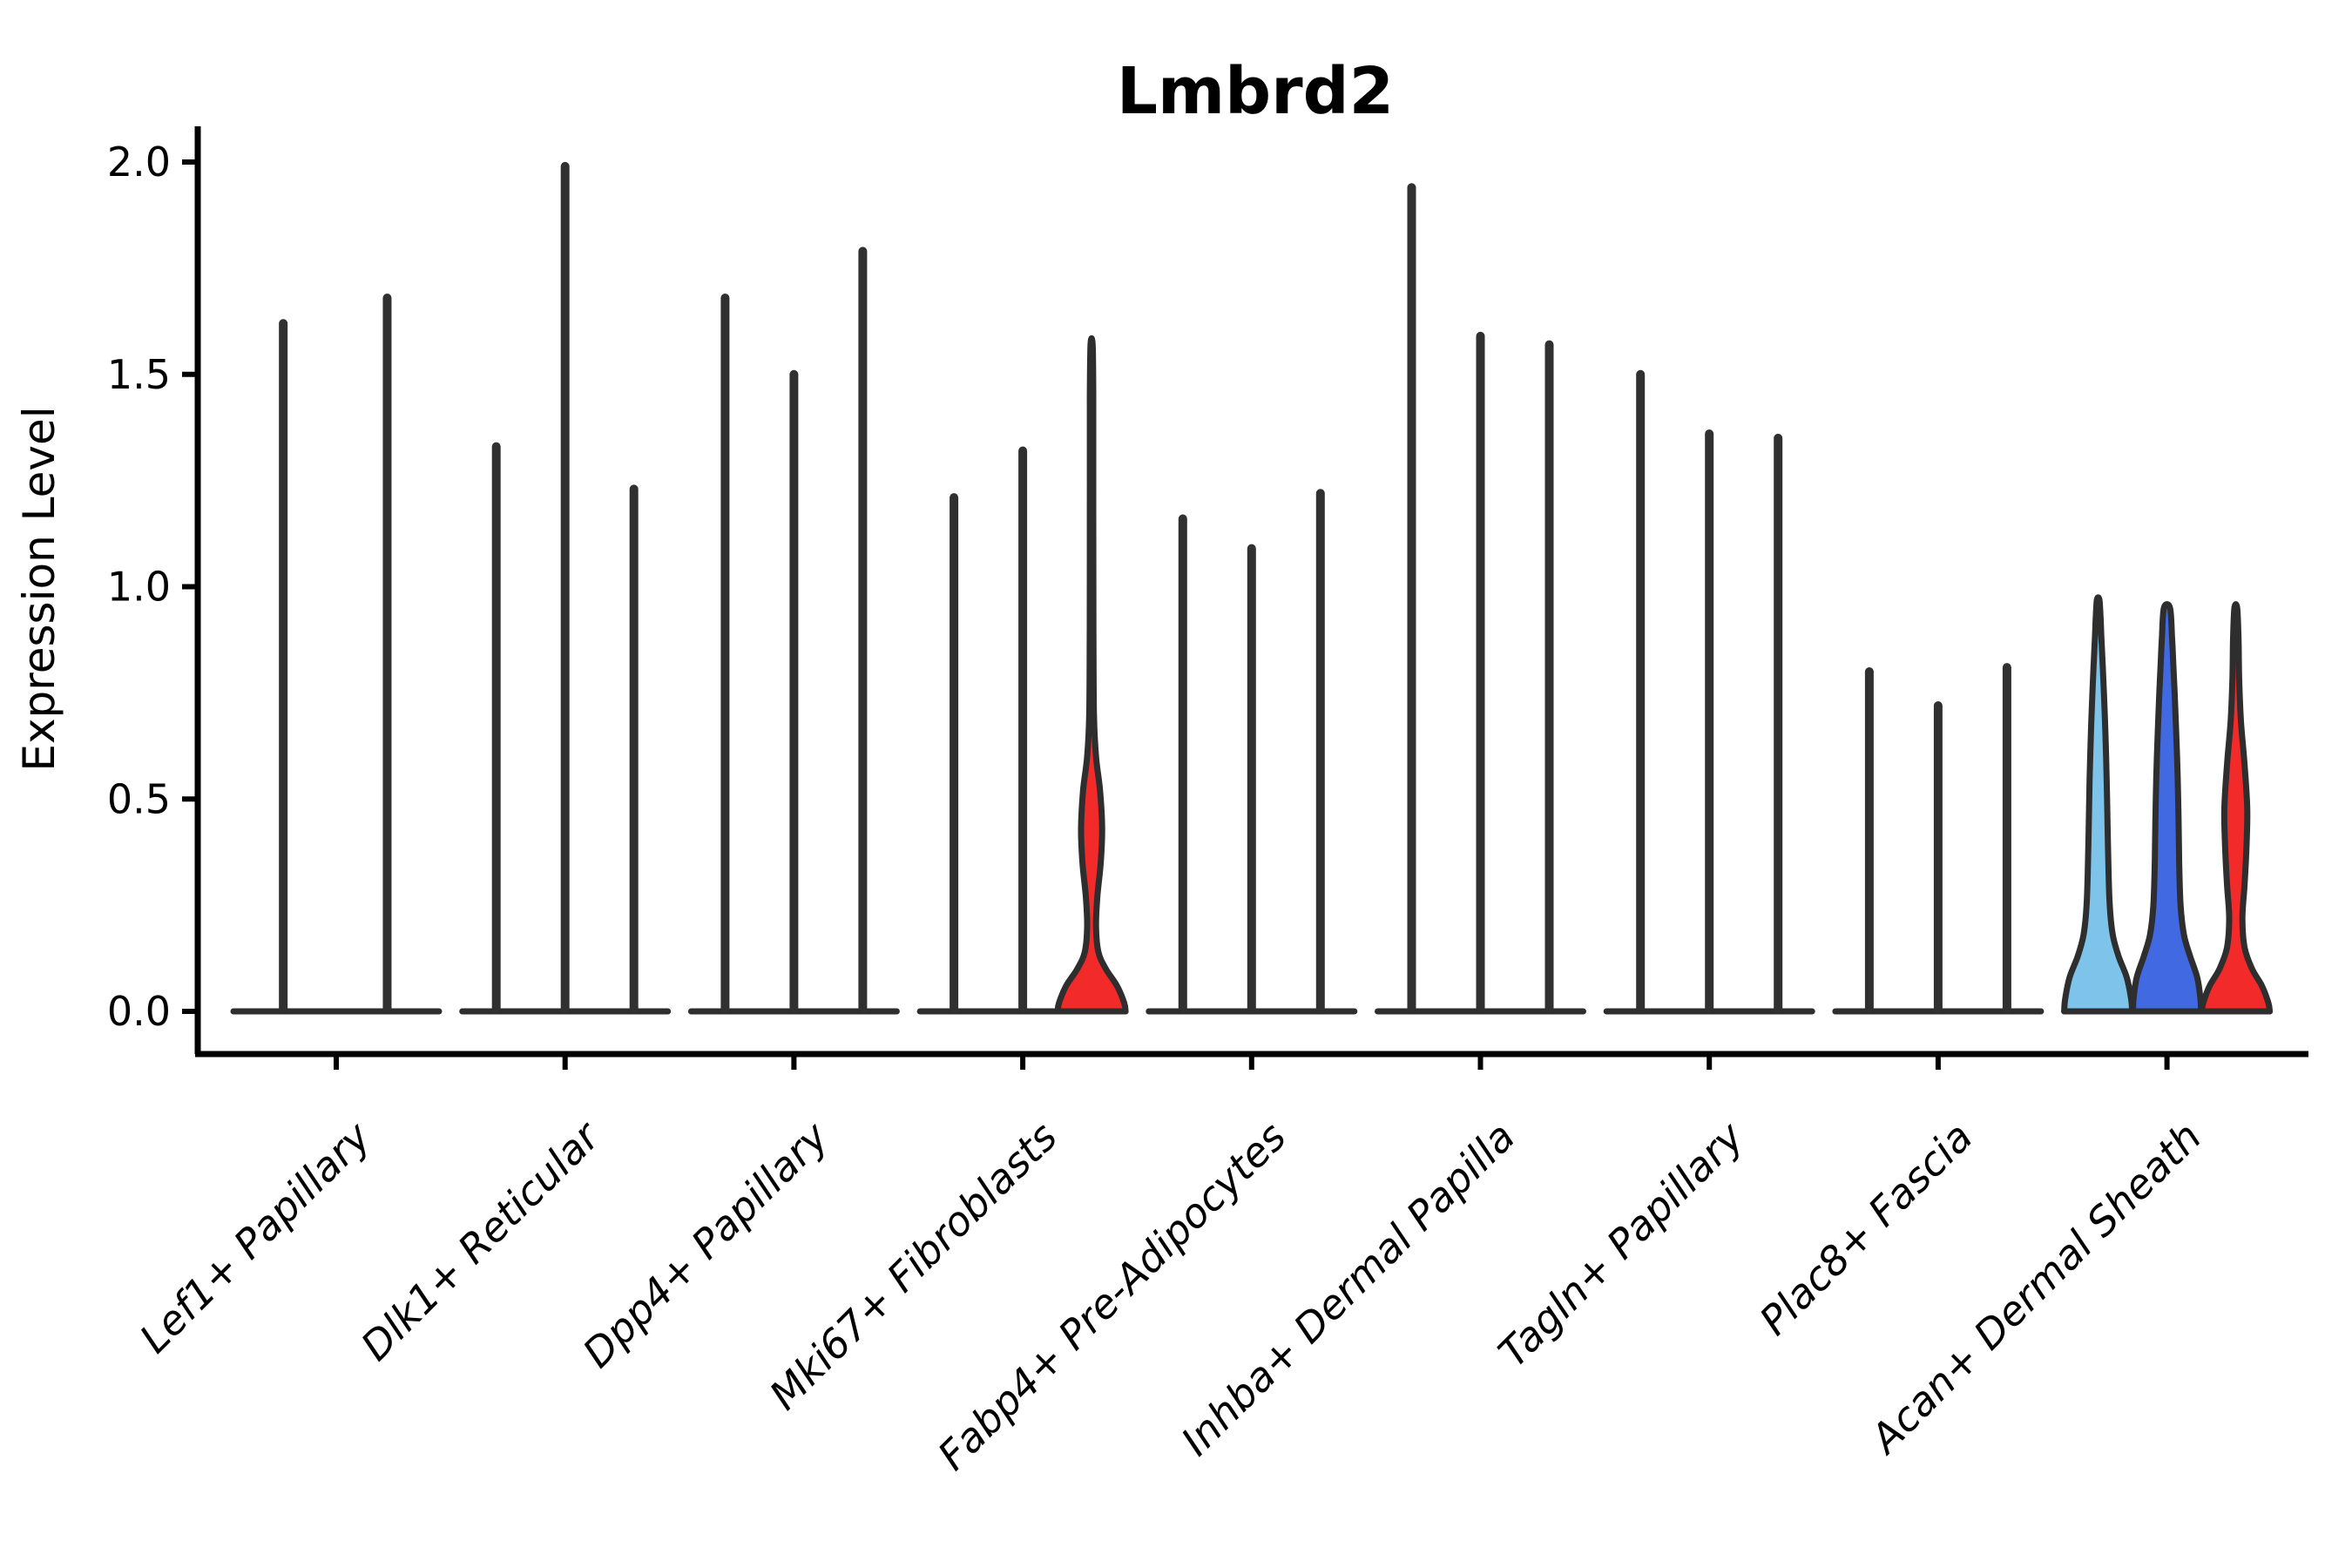 This screenshot has width=2352, height=1568. What do you see at coordinates (139, 587) in the screenshot?
I see `y-tick-label: 1.0` at bounding box center [139, 587].